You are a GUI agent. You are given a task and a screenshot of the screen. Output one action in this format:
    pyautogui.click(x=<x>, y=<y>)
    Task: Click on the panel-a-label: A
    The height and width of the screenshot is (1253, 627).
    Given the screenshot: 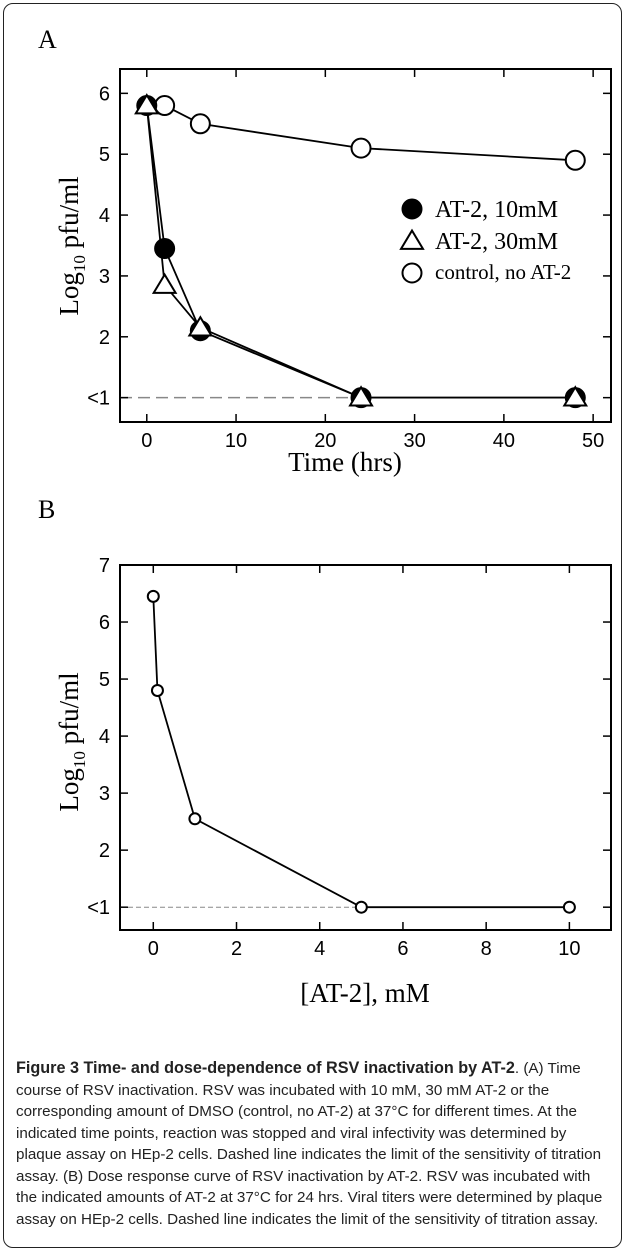 What is the action you would take?
    pyautogui.click(x=47, y=39)
    